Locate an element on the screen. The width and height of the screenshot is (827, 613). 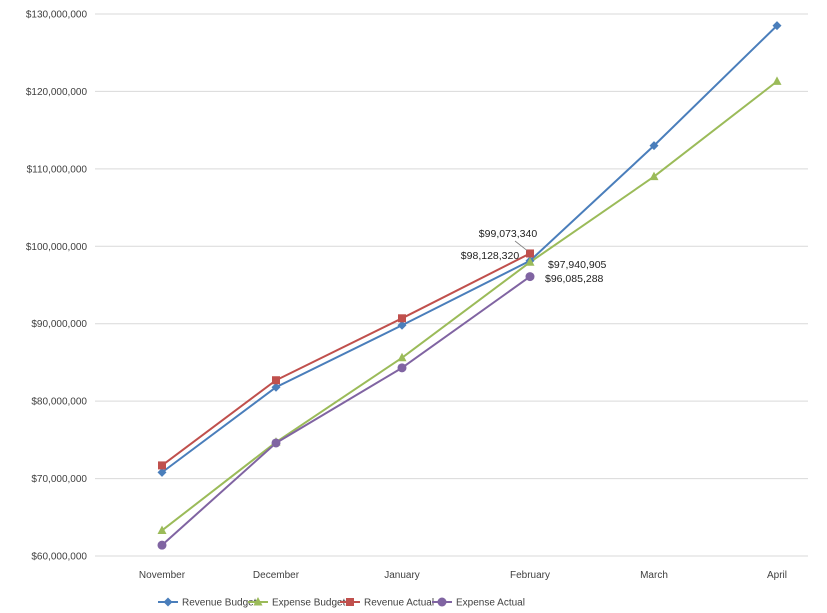
legend-label: Revenue Actual is located at coordinates (399, 603).